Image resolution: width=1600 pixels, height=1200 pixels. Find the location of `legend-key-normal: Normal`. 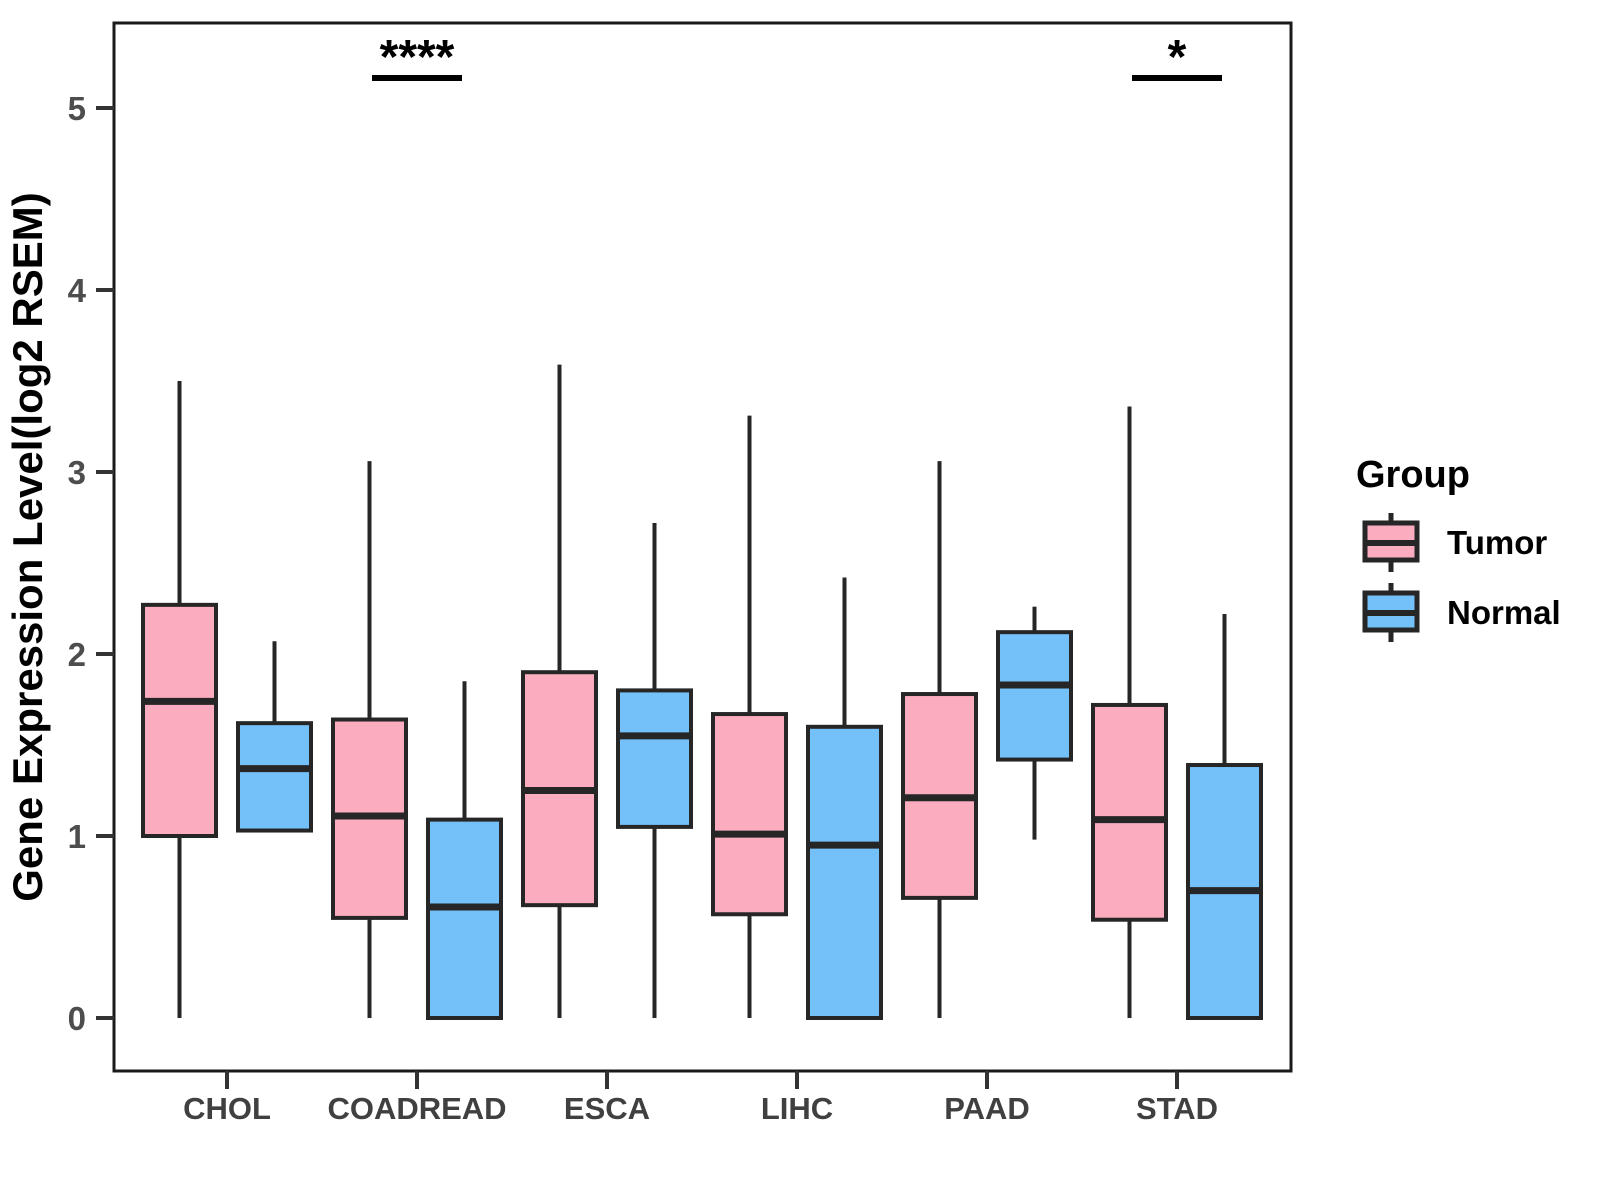

legend-key-normal: Normal is located at coordinates (1461, 612).